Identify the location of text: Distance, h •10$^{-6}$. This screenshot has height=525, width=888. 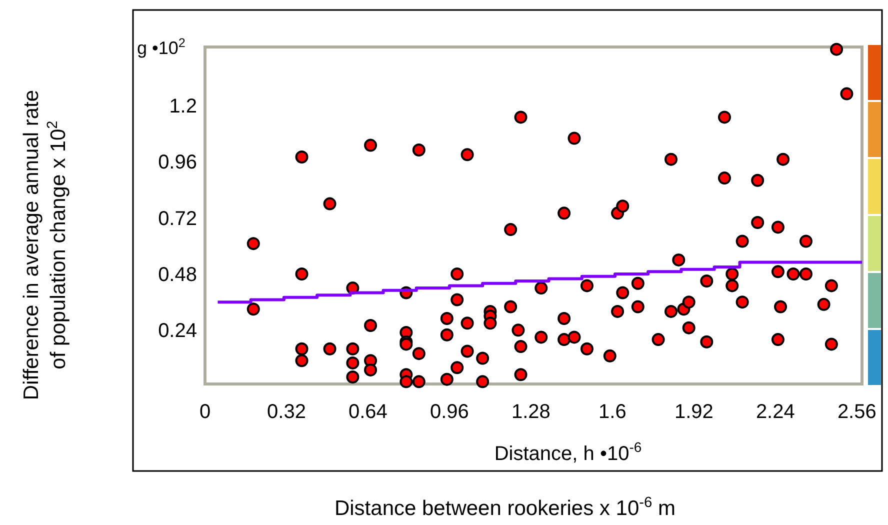
(568, 452).